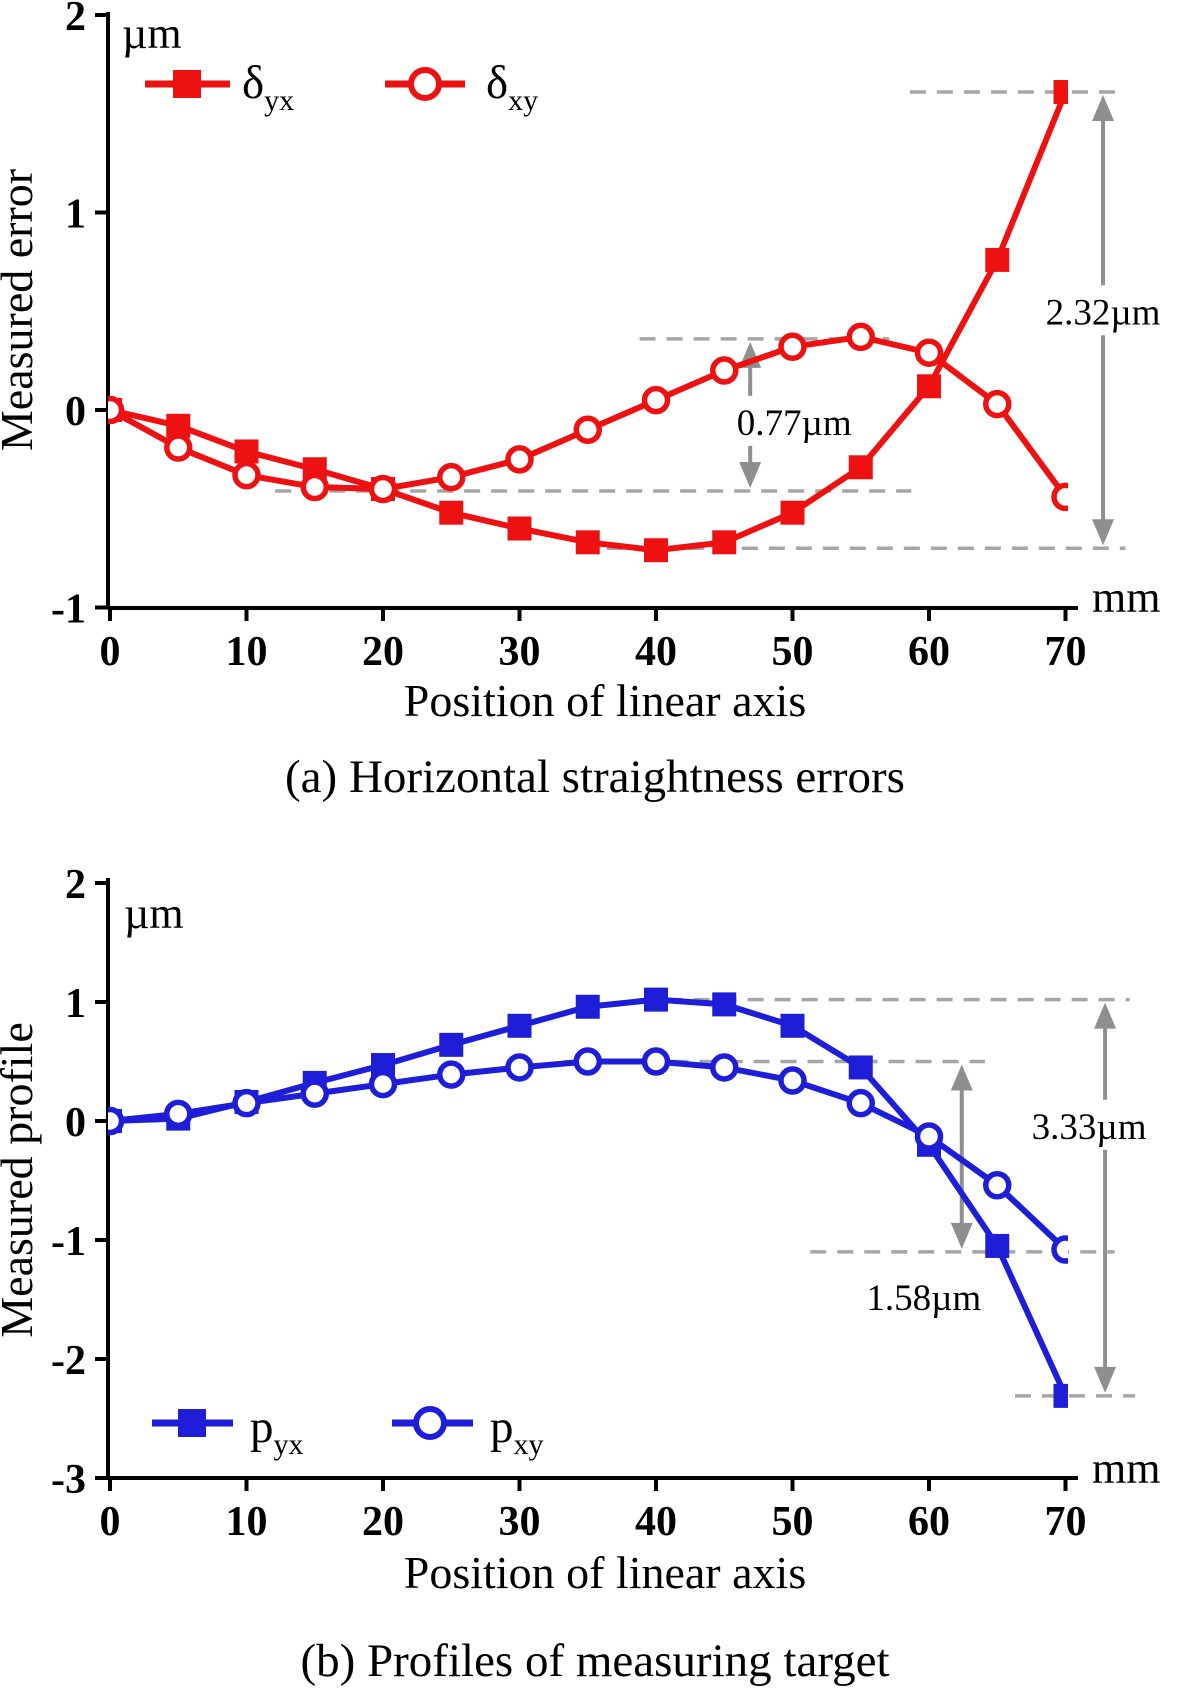  Describe the element at coordinates (268, 87) in the screenshot. I see `legend-label-delta-yx: δyx` at that location.